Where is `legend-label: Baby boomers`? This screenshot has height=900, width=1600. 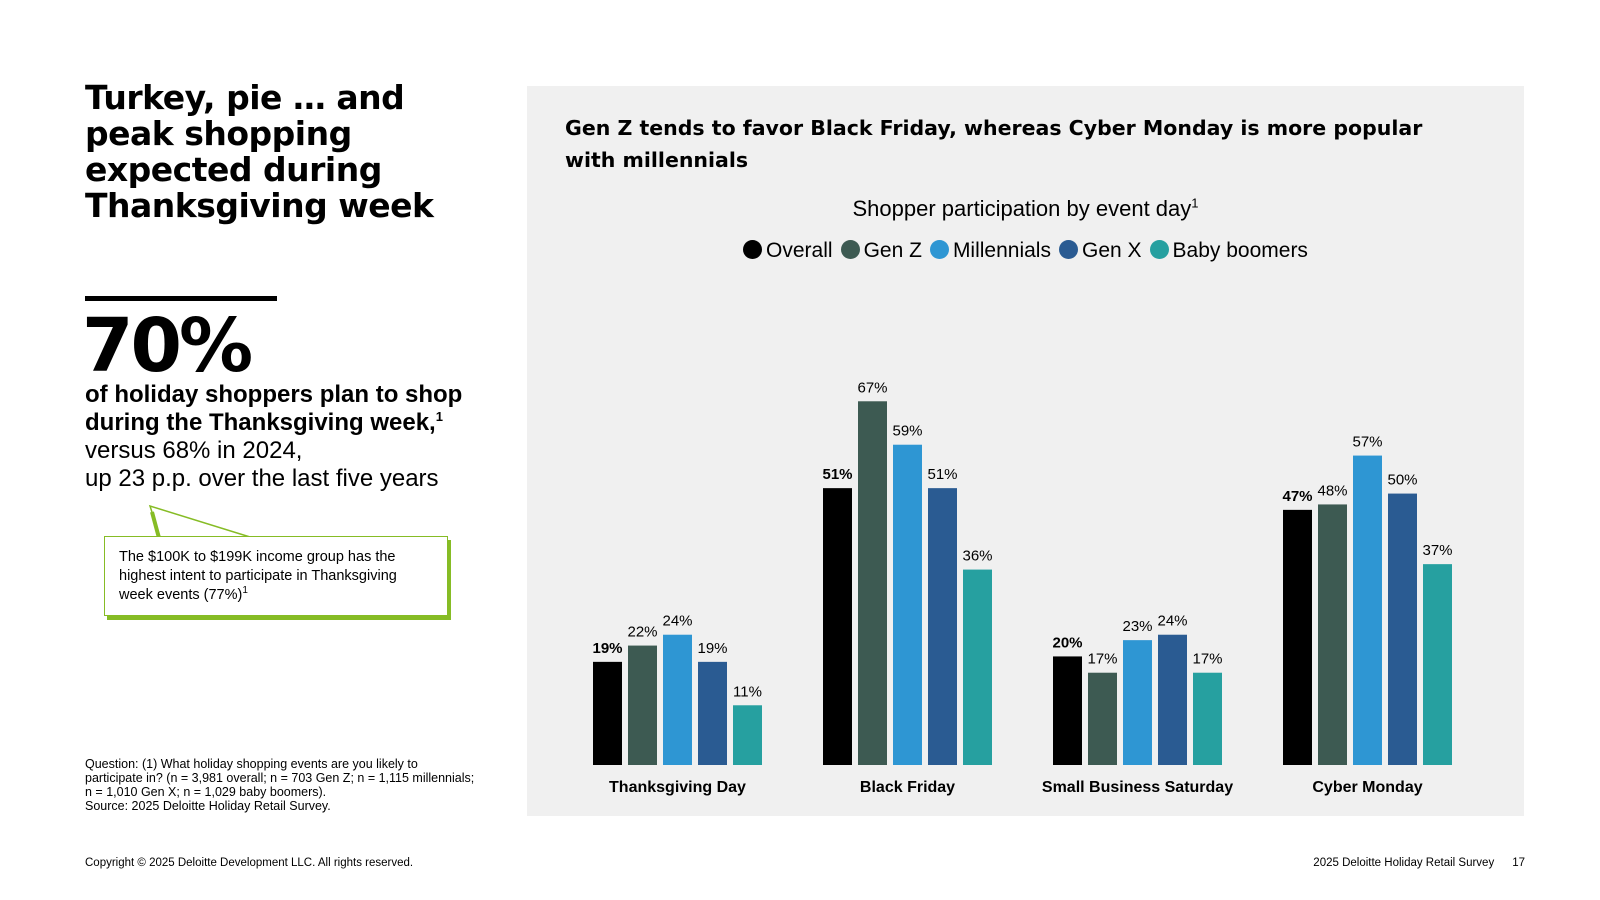 legend-label: Baby boomers is located at coordinates (1240, 250).